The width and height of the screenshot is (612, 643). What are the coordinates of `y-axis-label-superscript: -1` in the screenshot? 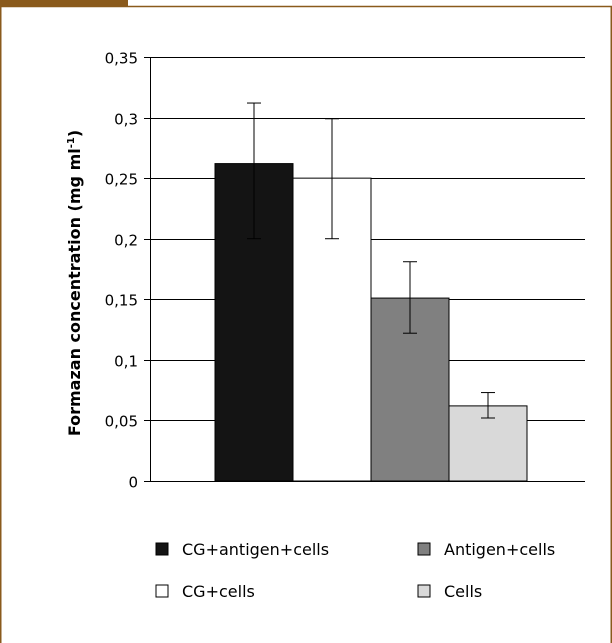 It's located at (71, 142).